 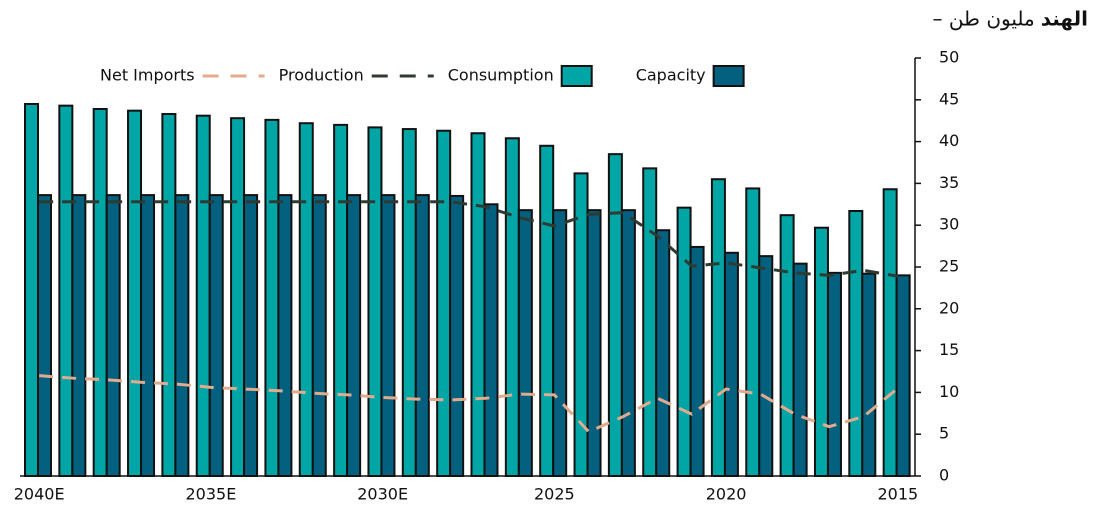 I want to click on chart-title: الهند, so click(x=1064, y=19).